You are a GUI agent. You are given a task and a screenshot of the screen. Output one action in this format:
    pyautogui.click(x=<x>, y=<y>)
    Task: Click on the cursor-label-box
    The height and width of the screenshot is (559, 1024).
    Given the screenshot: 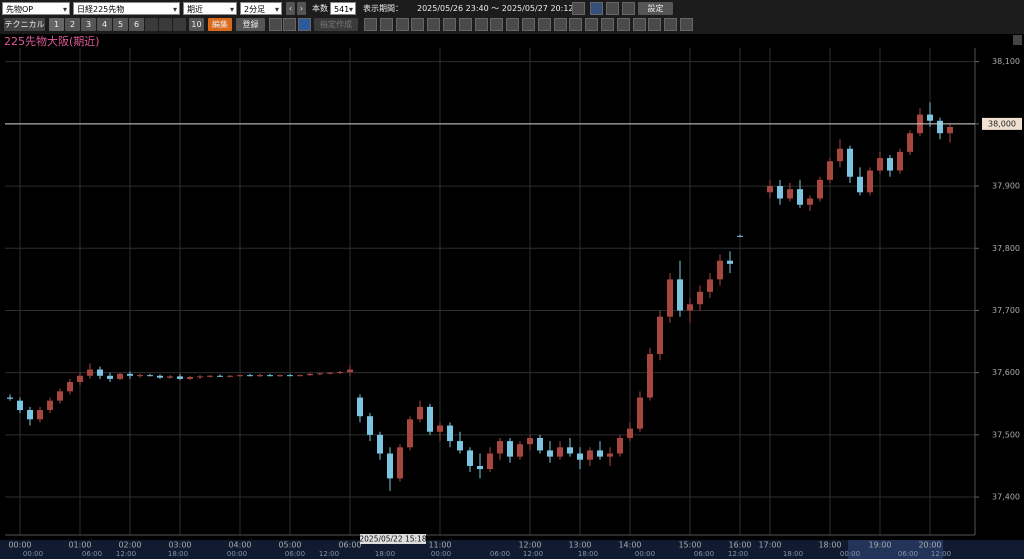 What is the action you would take?
    pyautogui.click(x=393, y=539)
    